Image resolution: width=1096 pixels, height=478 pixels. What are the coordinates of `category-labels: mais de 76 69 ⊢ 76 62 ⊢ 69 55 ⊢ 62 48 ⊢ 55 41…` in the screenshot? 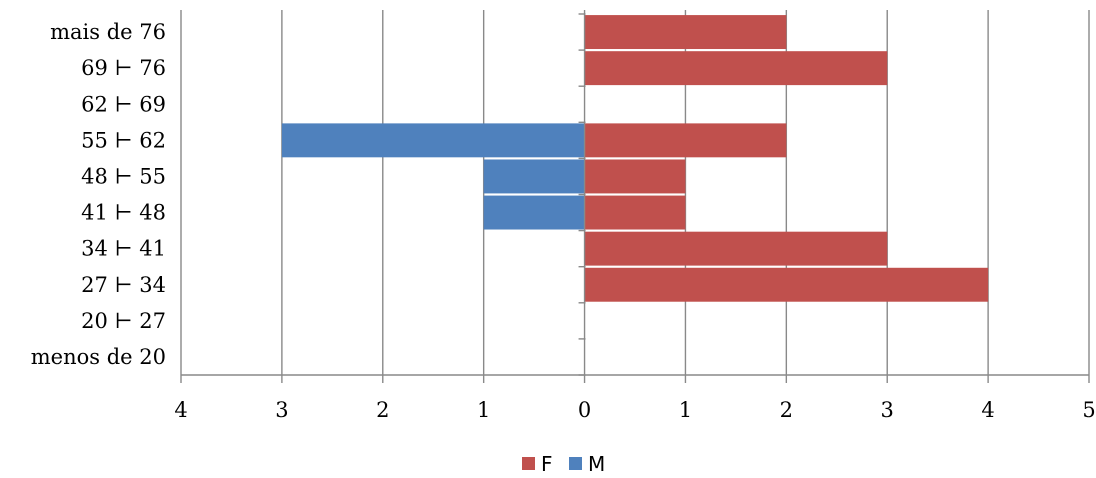 It's located at (98, 194).